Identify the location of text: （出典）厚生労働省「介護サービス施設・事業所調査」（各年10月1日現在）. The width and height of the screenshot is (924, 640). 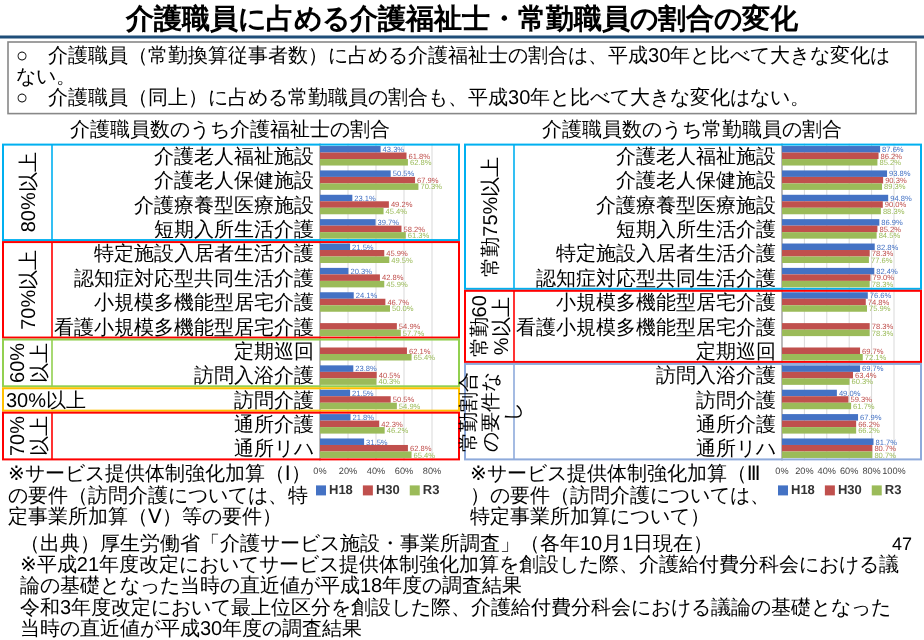
(367, 544).